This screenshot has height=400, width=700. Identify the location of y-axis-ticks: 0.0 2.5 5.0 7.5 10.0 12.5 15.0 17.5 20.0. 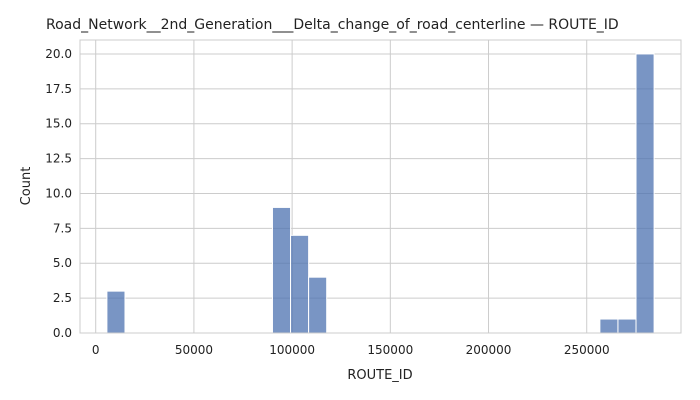
(58, 193).